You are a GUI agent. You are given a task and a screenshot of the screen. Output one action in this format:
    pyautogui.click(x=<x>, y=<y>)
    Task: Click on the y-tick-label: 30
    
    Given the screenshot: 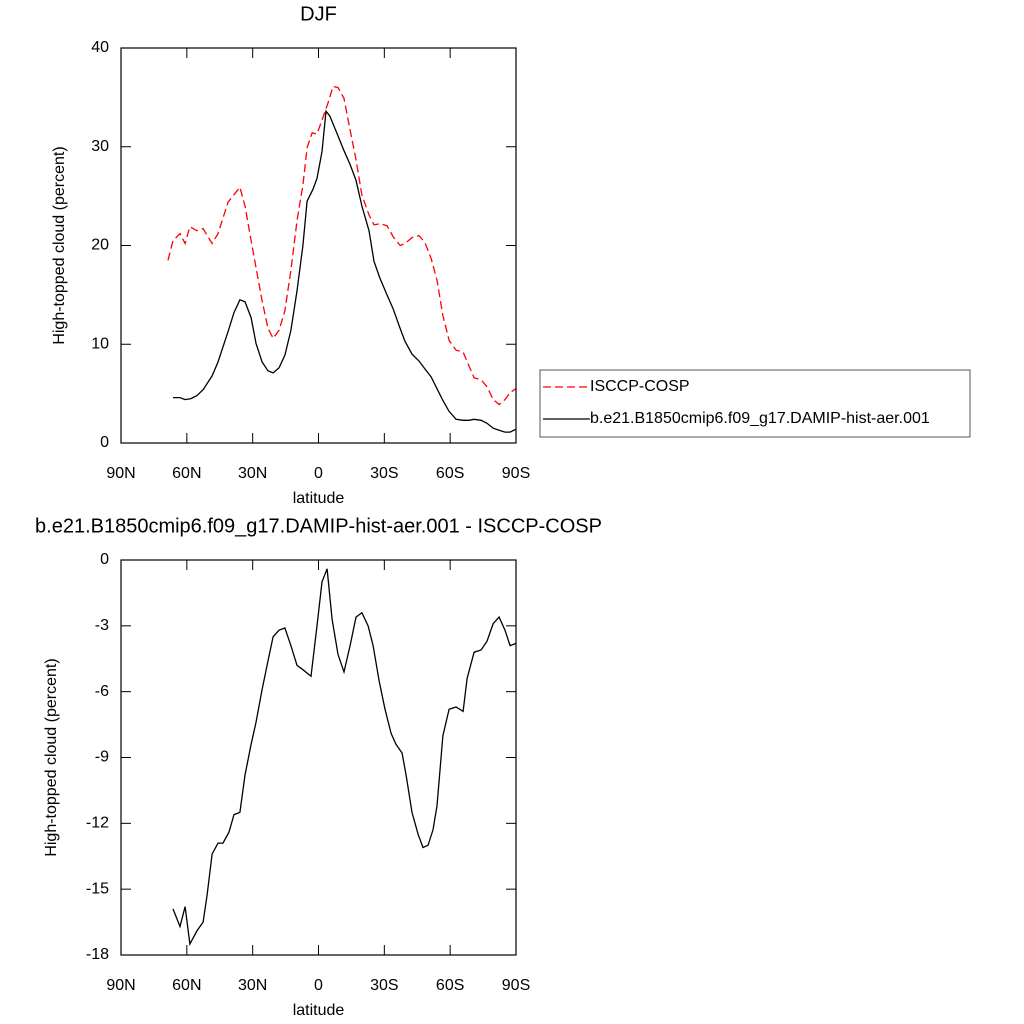 What is the action you would take?
    pyautogui.click(x=100, y=146)
    